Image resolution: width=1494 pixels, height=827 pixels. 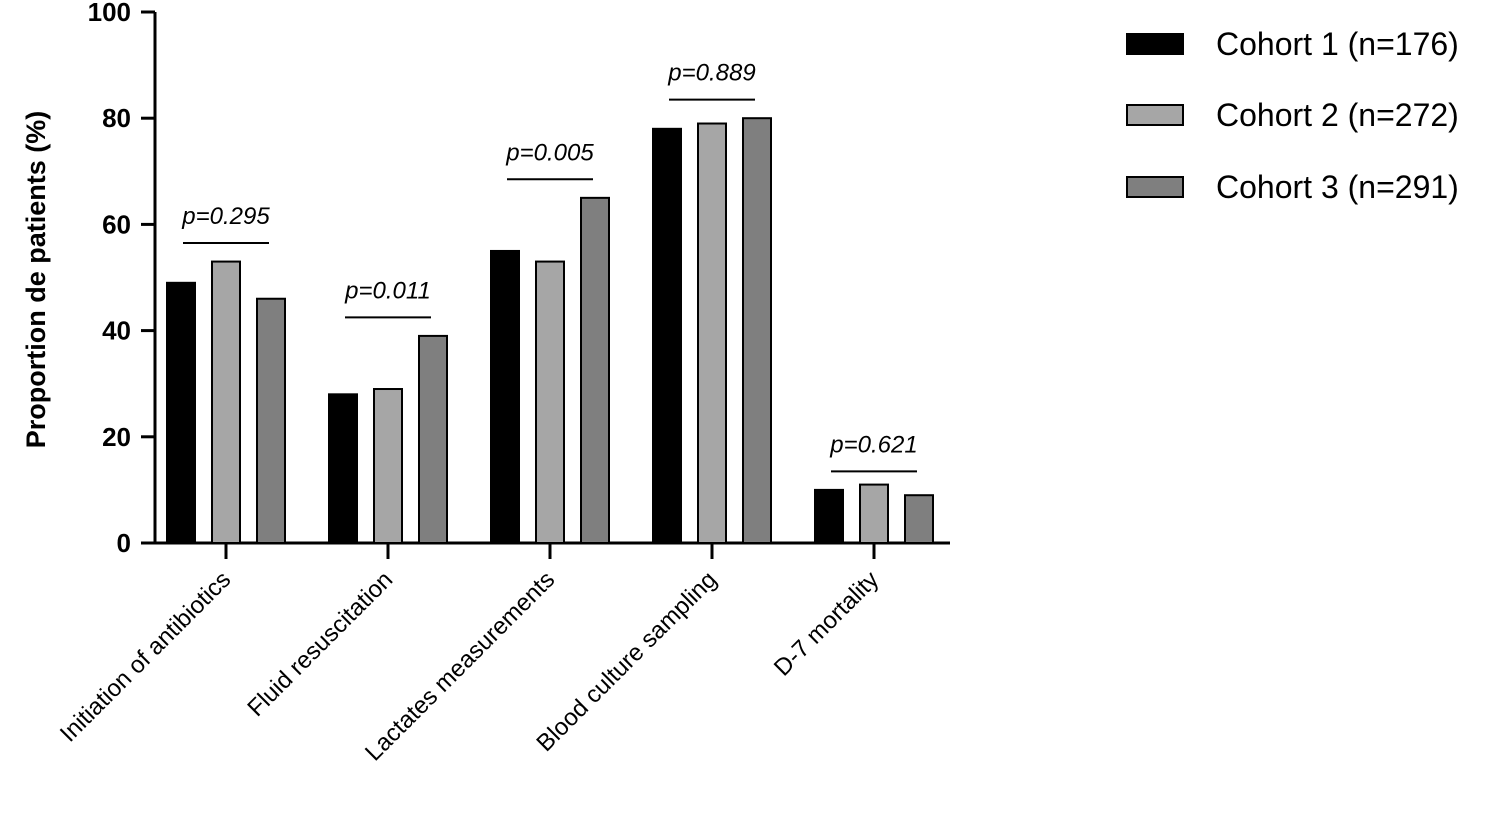 I want to click on x-category-label-fluid-resuscitation: Fluid resuscitation, so click(x=320, y=644).